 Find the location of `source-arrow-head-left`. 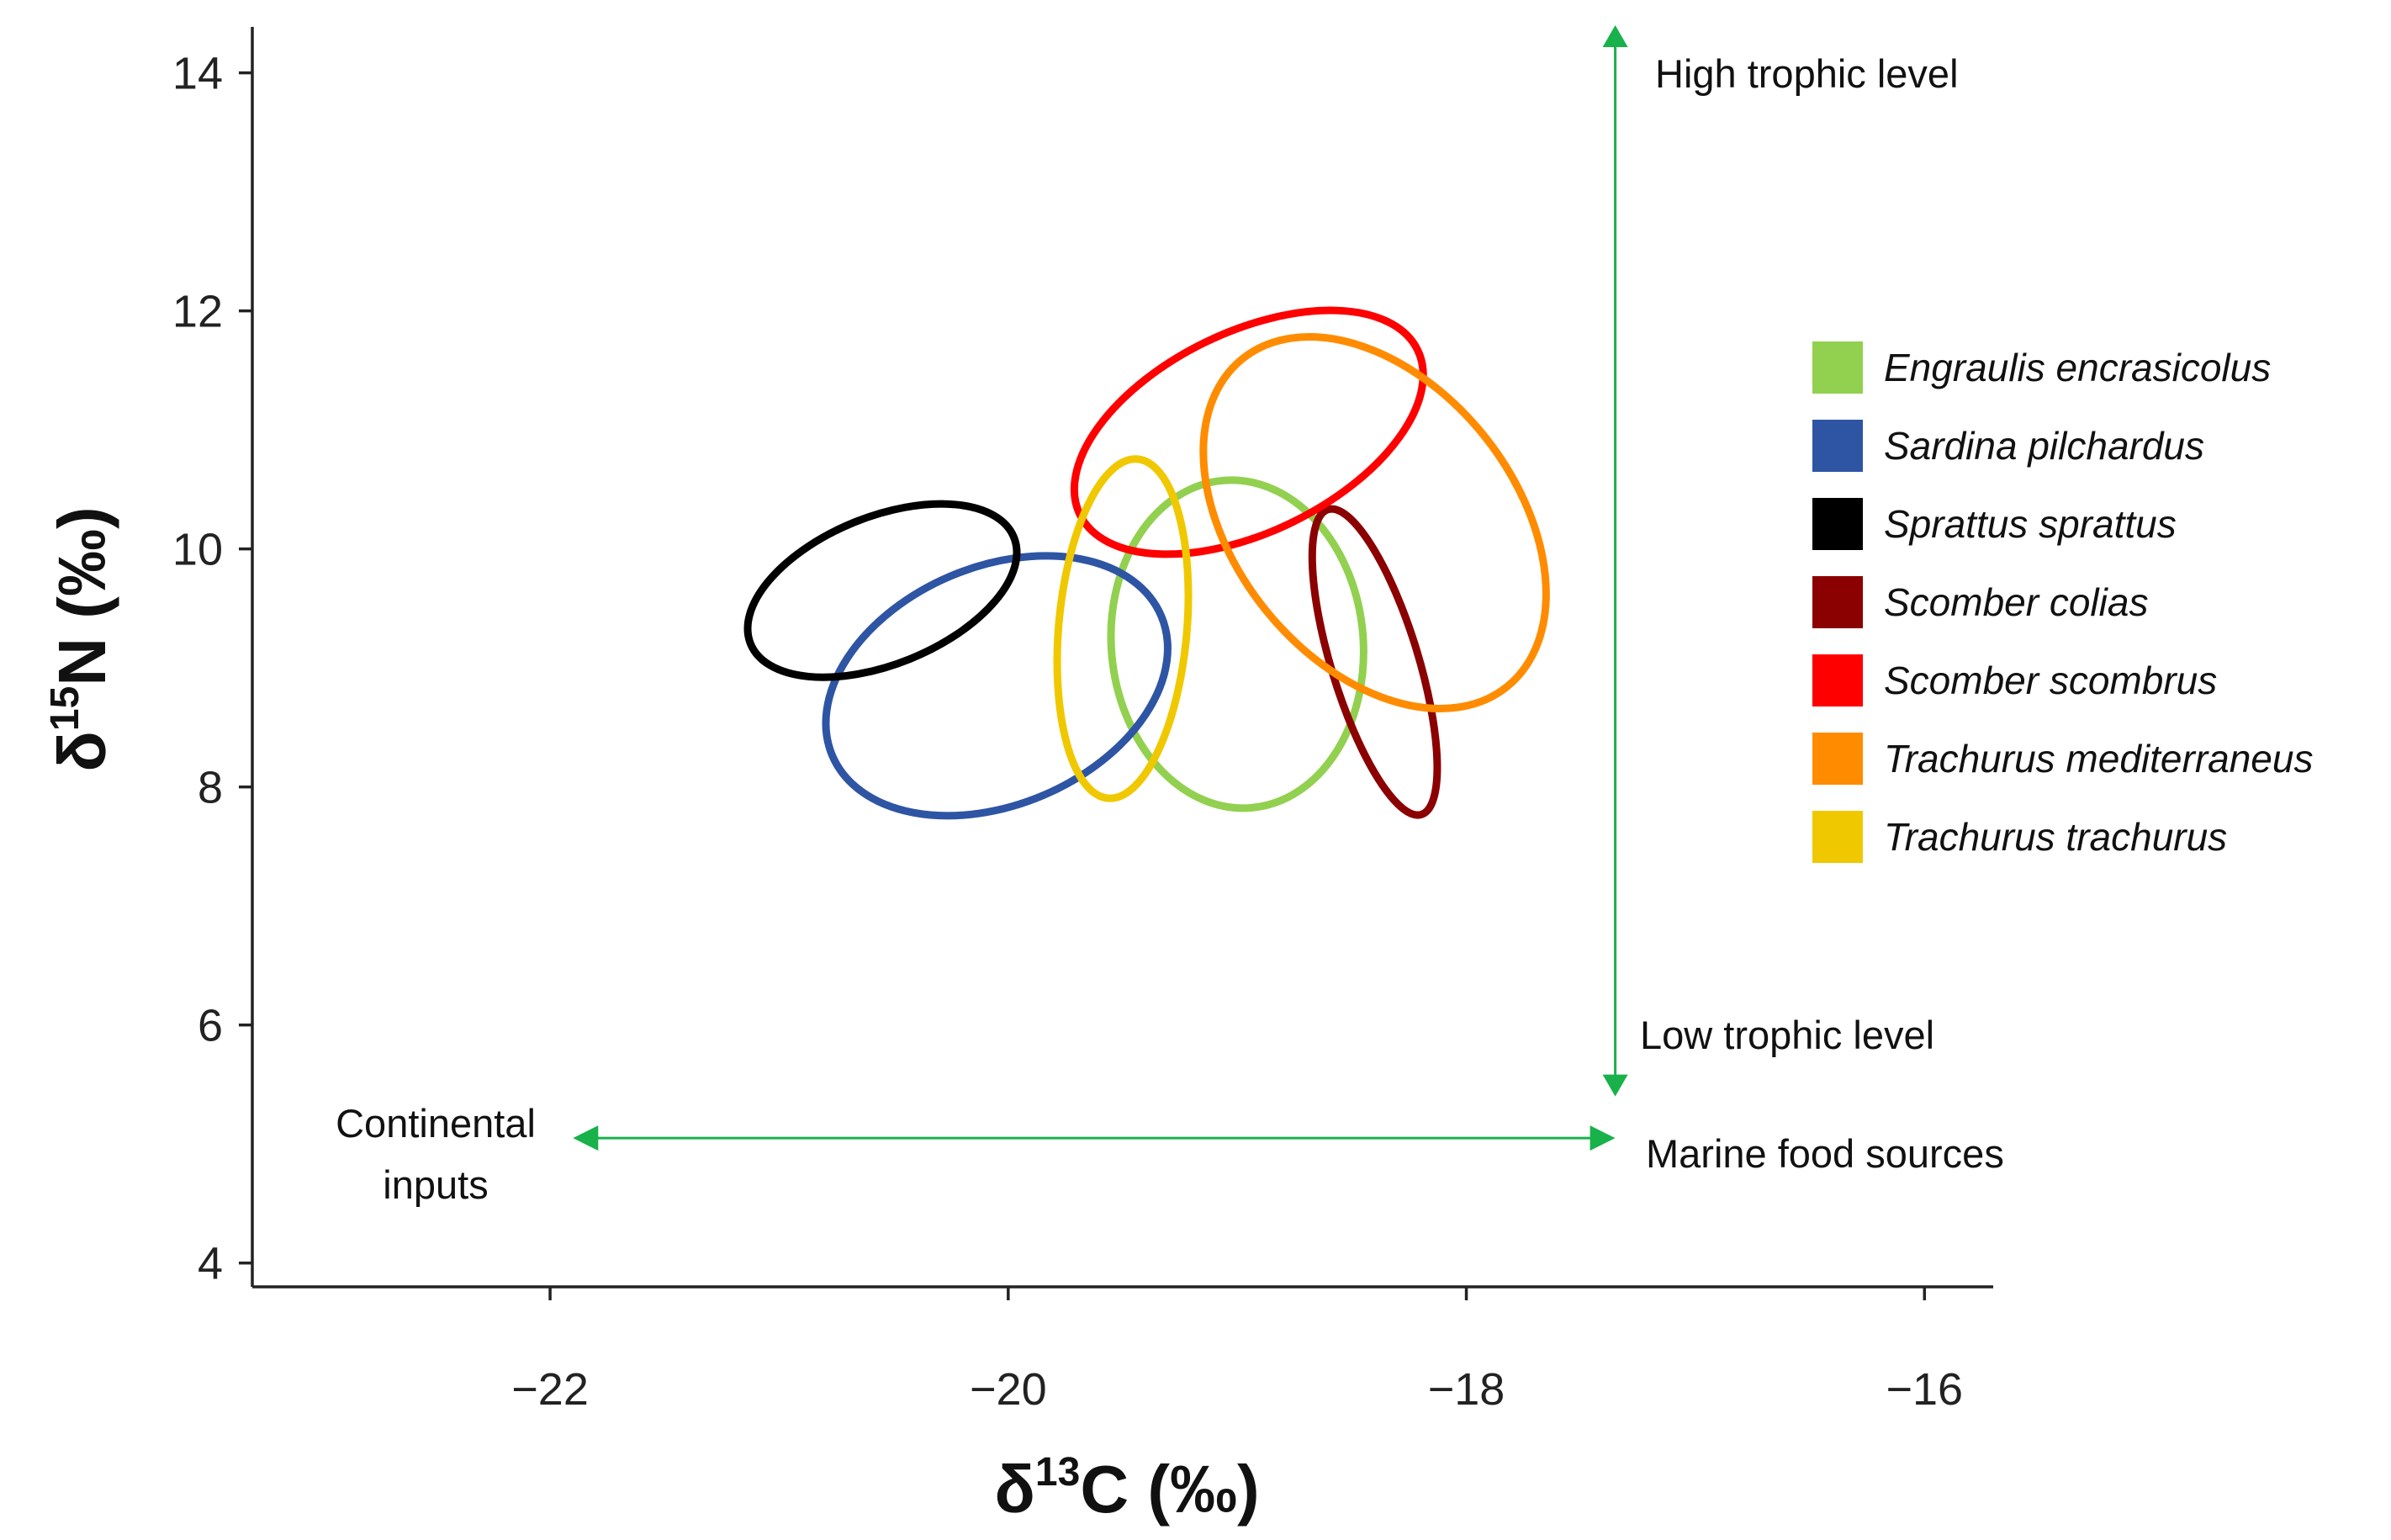

source-arrow-head-left is located at coordinates (586, 1138).